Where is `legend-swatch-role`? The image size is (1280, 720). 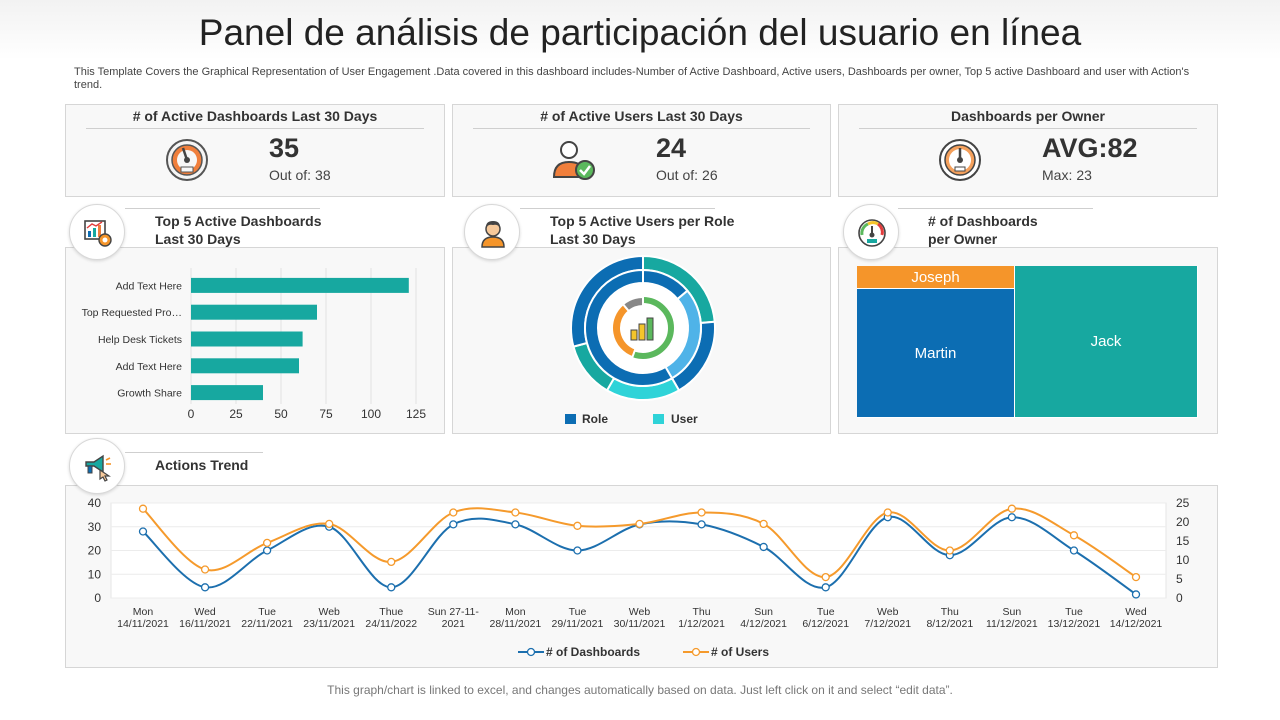 legend-swatch-role is located at coordinates (570, 419).